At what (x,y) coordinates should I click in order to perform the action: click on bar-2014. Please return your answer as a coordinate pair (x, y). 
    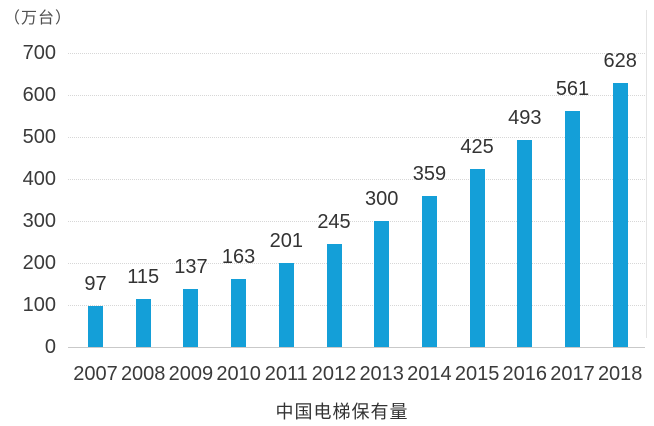
    Looking at the image, I should click on (429, 271).